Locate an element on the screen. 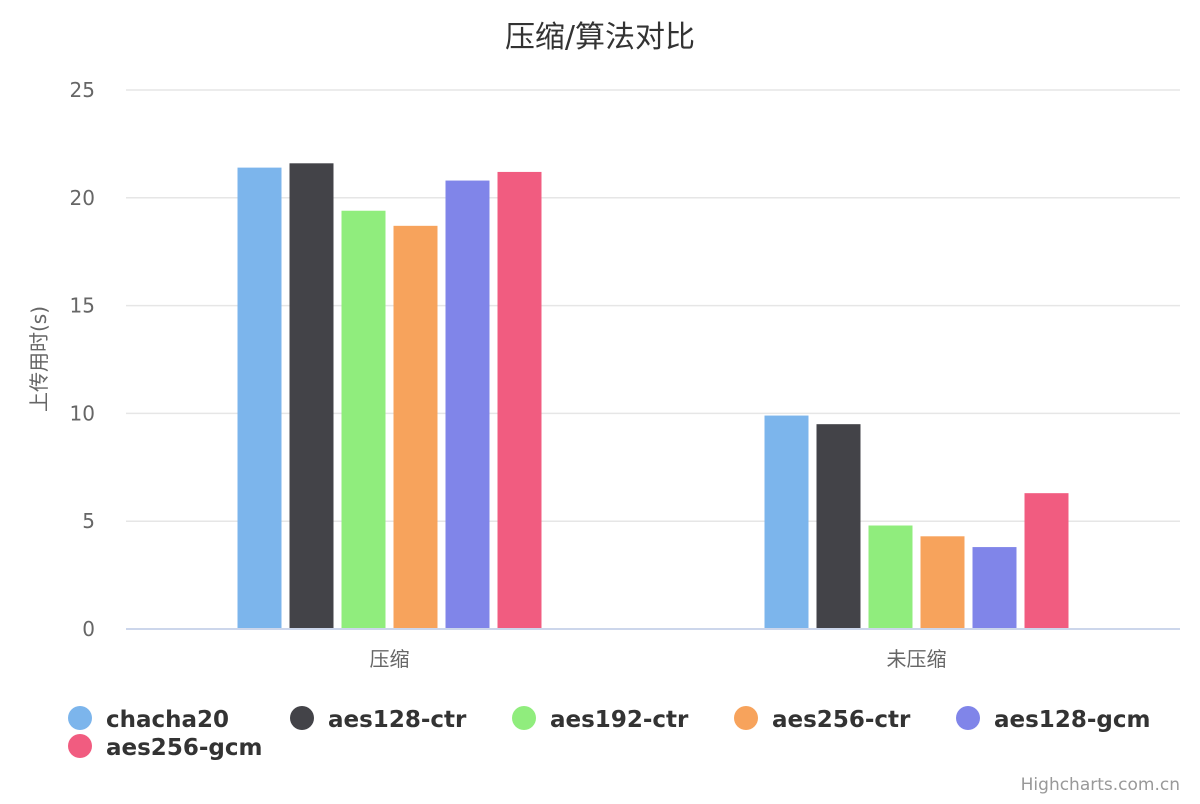 This screenshot has width=1200, height=804. legend-item-aes256-gcm: aes256-gcm is located at coordinates (165, 747).